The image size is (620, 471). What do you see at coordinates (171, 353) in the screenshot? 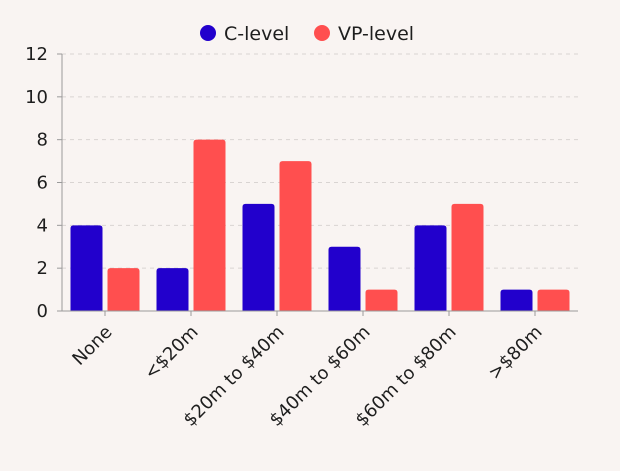
I see `x-tick-label: <$20m` at bounding box center [171, 353].